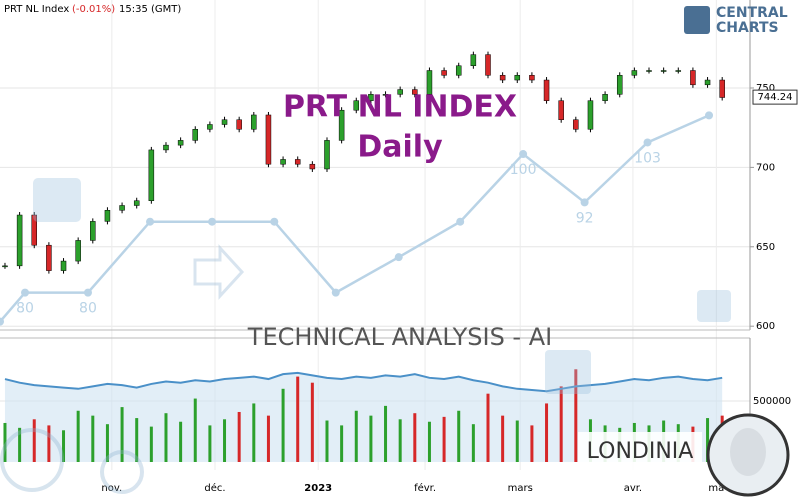 The height and width of the screenshot is (500, 800). What do you see at coordinates (585, 218) in the screenshot?
I see `indicator-label: 92` at bounding box center [585, 218].